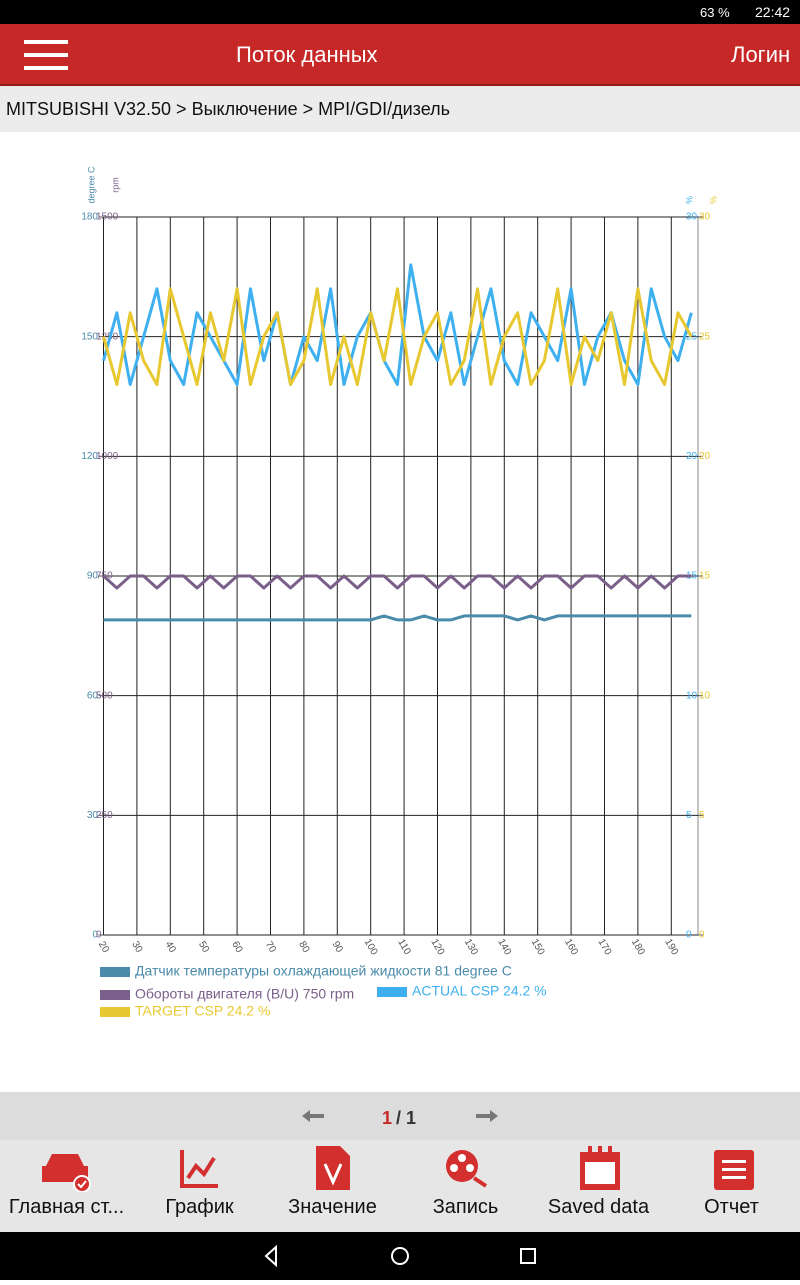 This screenshot has height=1285, width=800. What do you see at coordinates (115, 185) in the screenshot?
I see `y-axis-label: rpm` at bounding box center [115, 185].